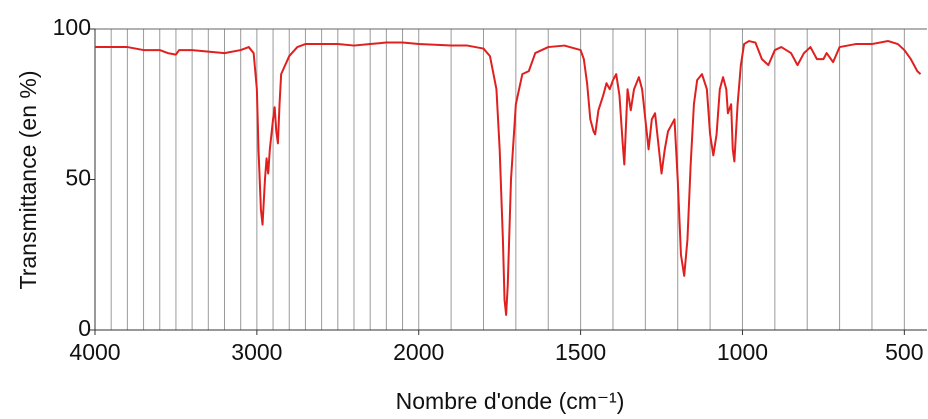 The width and height of the screenshot is (928, 419). I want to click on x-tick-label: 3000, so click(256, 352).